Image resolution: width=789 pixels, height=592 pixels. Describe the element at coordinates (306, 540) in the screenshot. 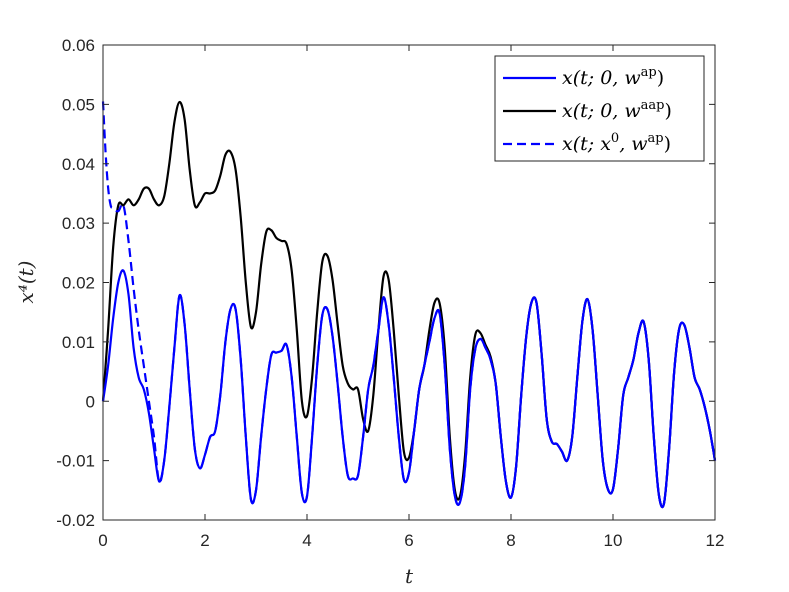

I see `x-tick-label: 4` at that location.